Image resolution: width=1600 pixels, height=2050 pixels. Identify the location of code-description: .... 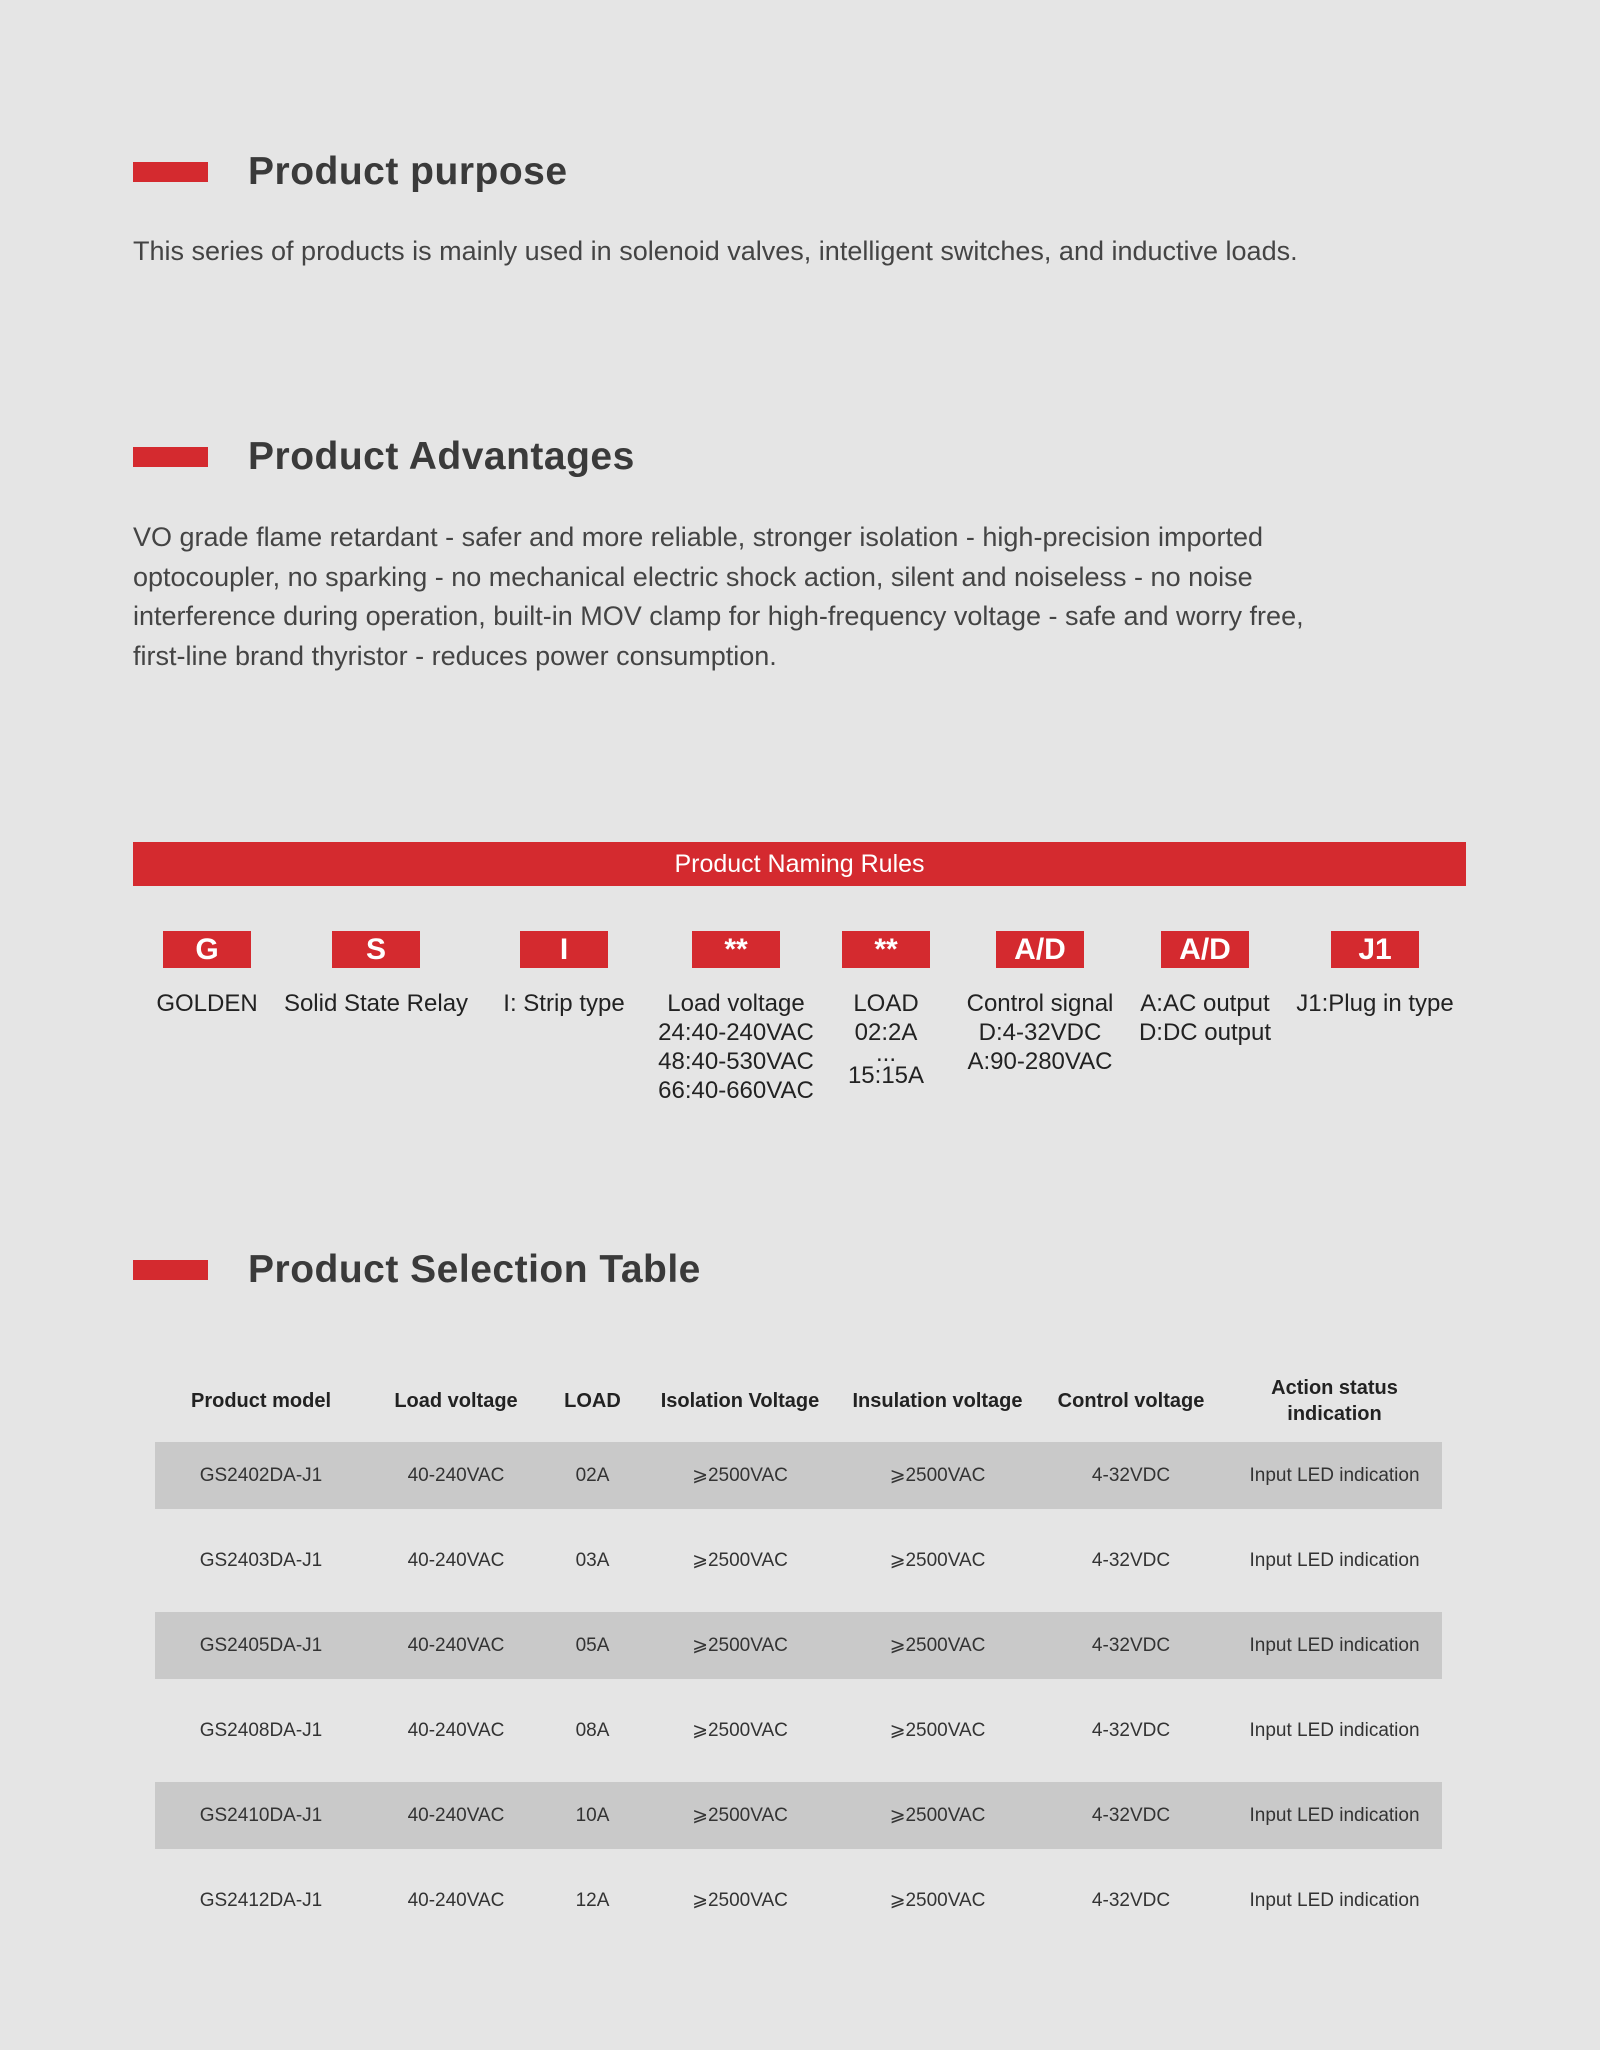
(885, 1053).